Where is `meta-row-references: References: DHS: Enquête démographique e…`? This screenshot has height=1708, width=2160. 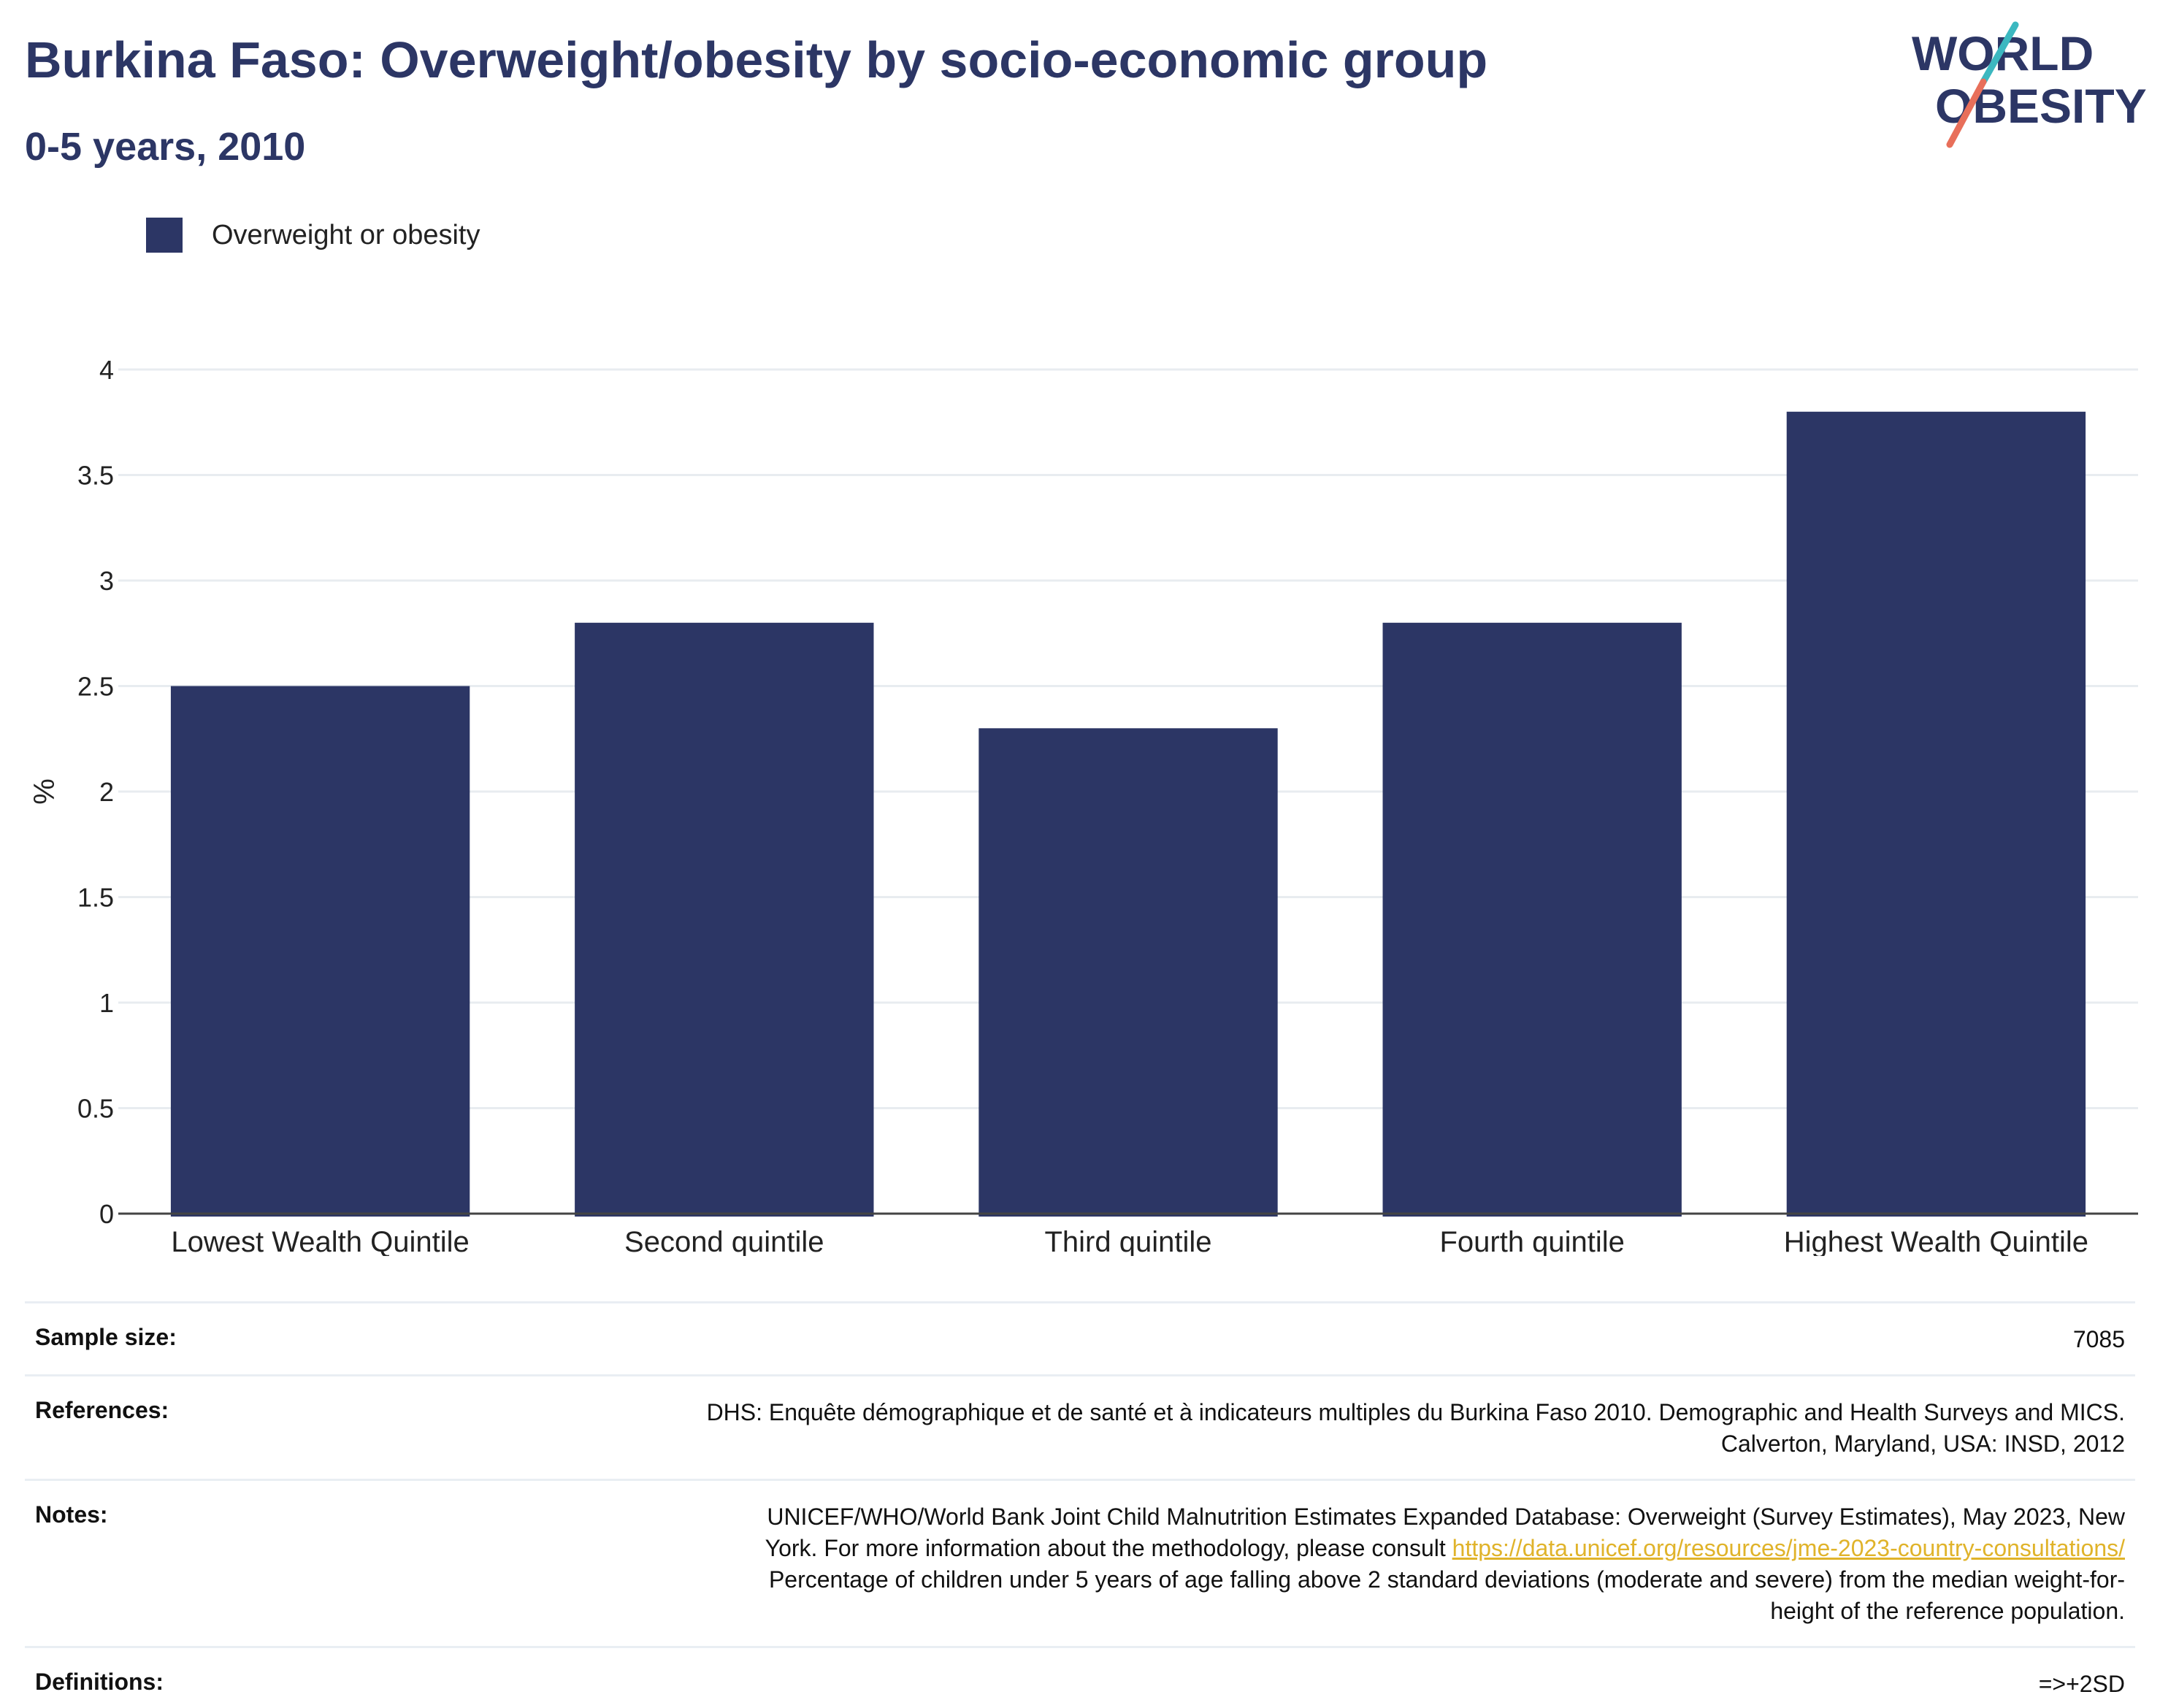 meta-row-references: References: DHS: Enquête démographique e… is located at coordinates (1080, 1426).